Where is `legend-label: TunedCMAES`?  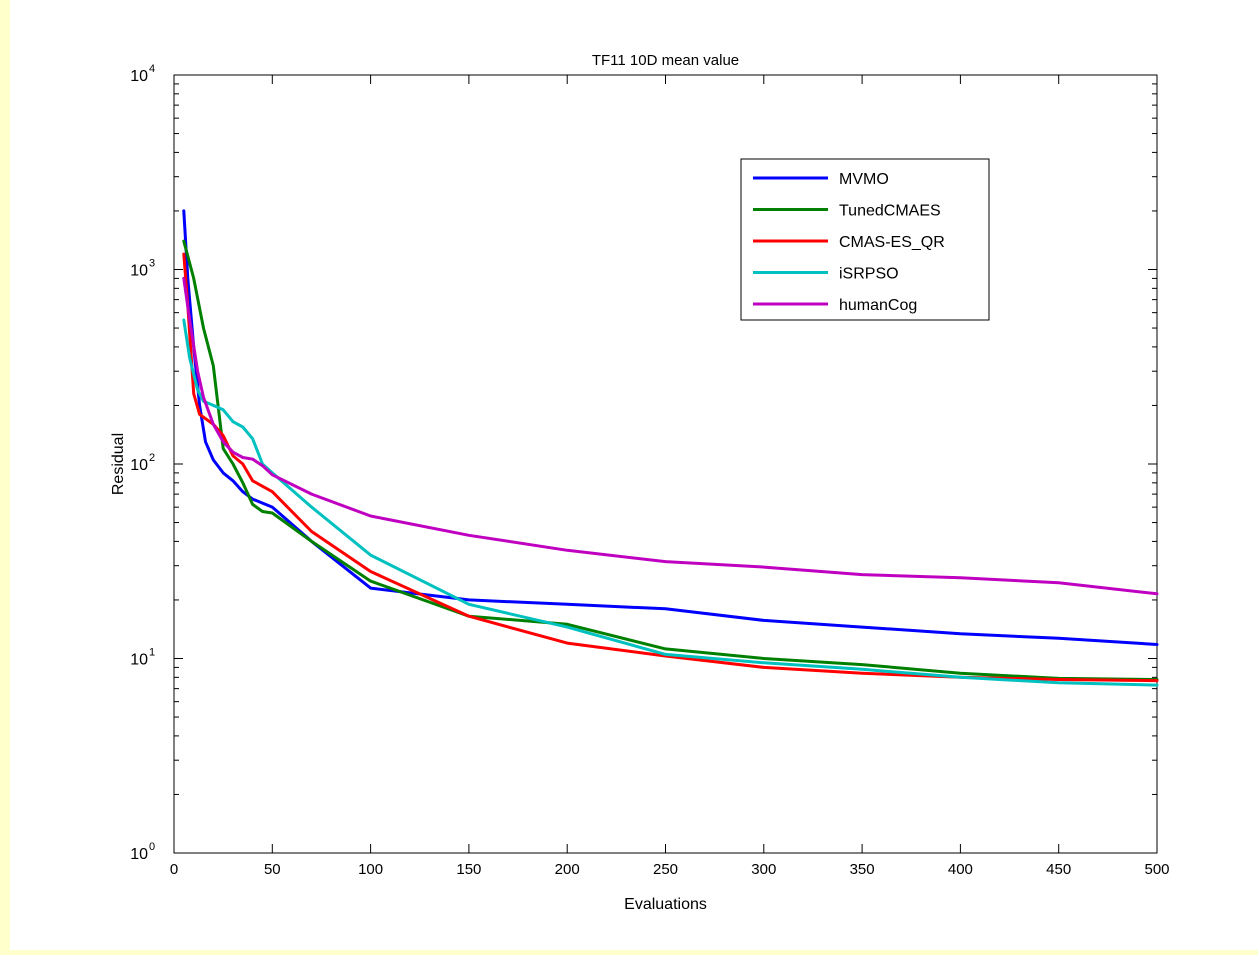
legend-label: TunedCMAES is located at coordinates (890, 211).